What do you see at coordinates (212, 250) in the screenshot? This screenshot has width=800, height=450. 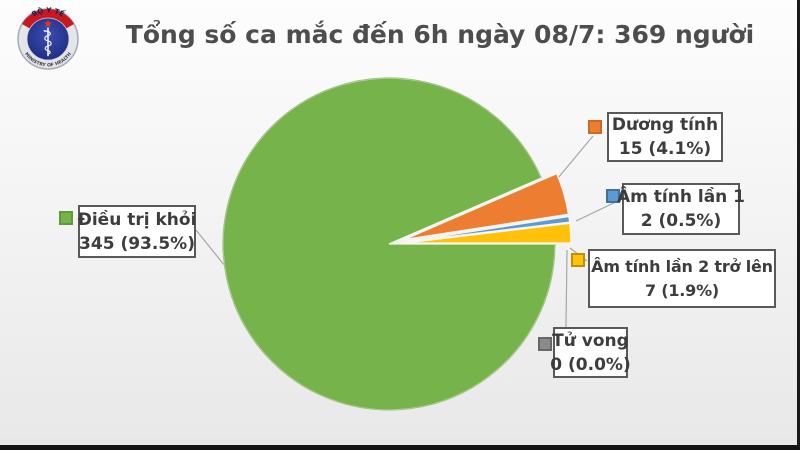 I see `leader-line-dieu-tri-khoi` at bounding box center [212, 250].